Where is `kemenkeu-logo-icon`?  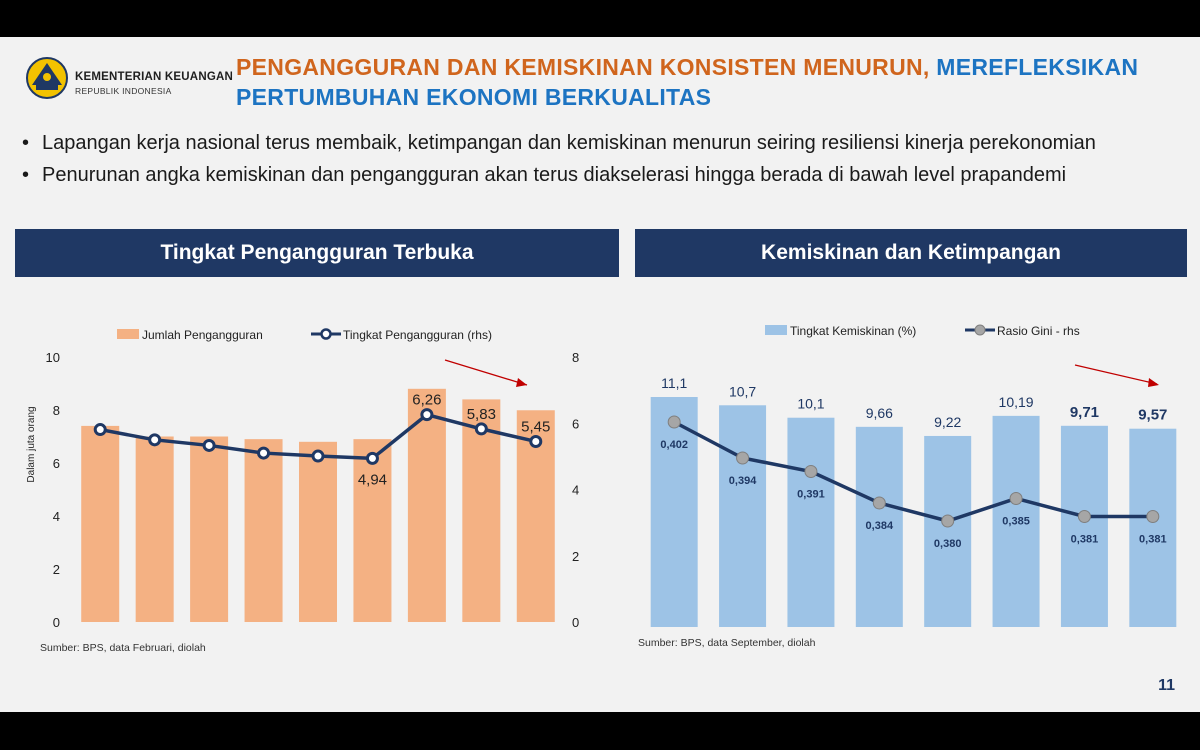
kemenkeu-logo-icon is located at coordinates (47, 78).